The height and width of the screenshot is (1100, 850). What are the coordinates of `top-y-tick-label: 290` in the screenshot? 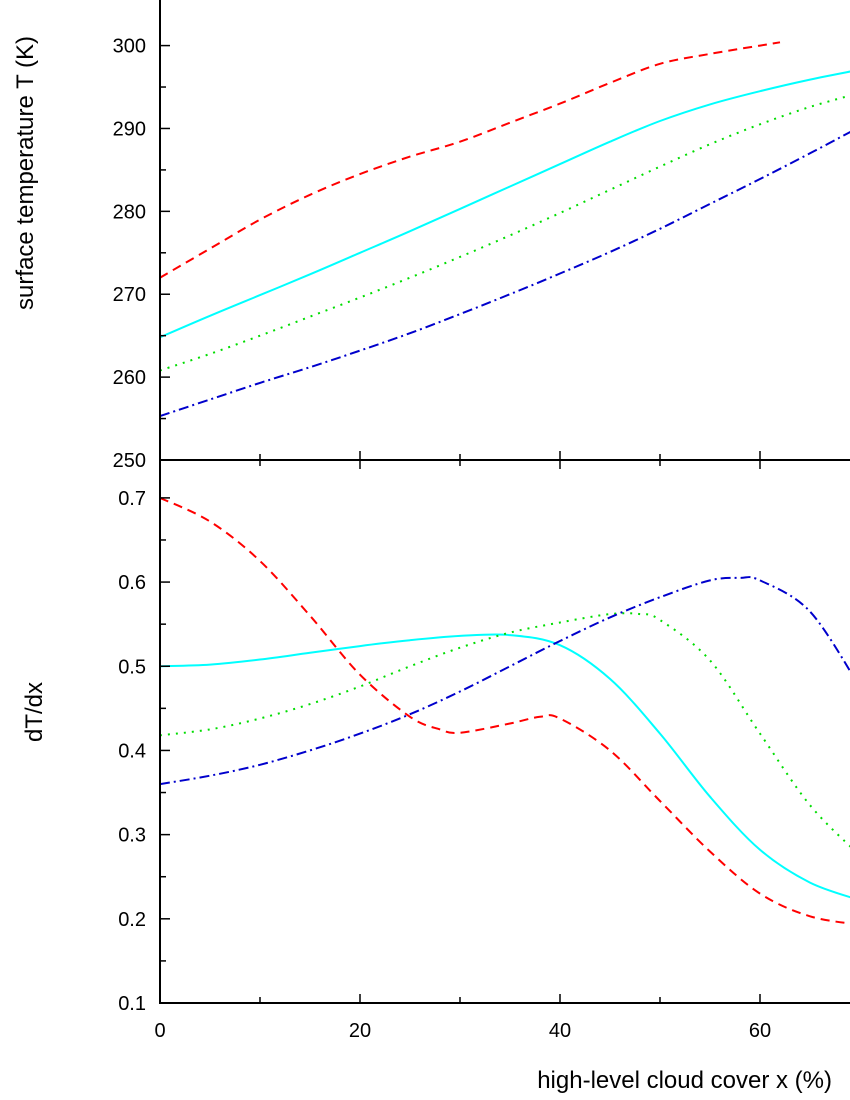 It's located at (129, 129).